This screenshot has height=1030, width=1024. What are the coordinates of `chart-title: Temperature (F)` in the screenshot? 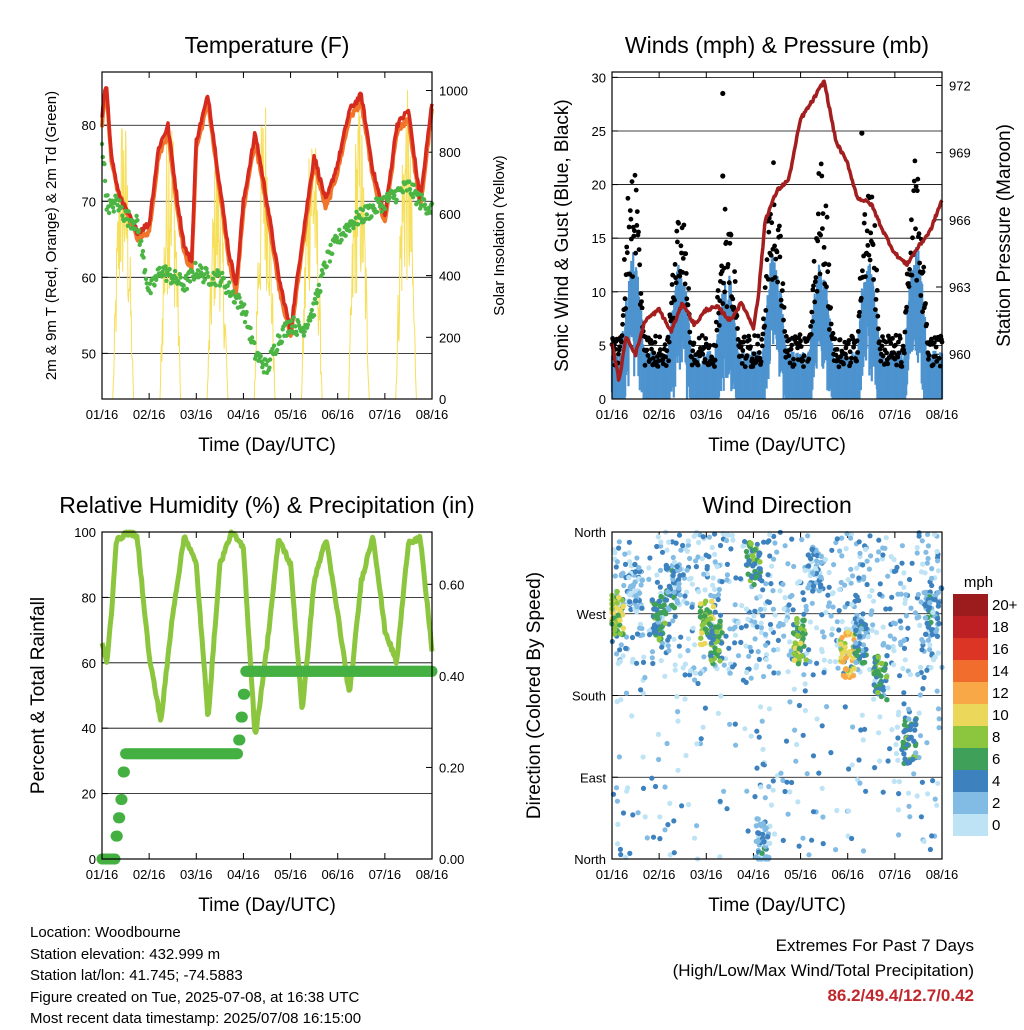 It's located at (267, 45).